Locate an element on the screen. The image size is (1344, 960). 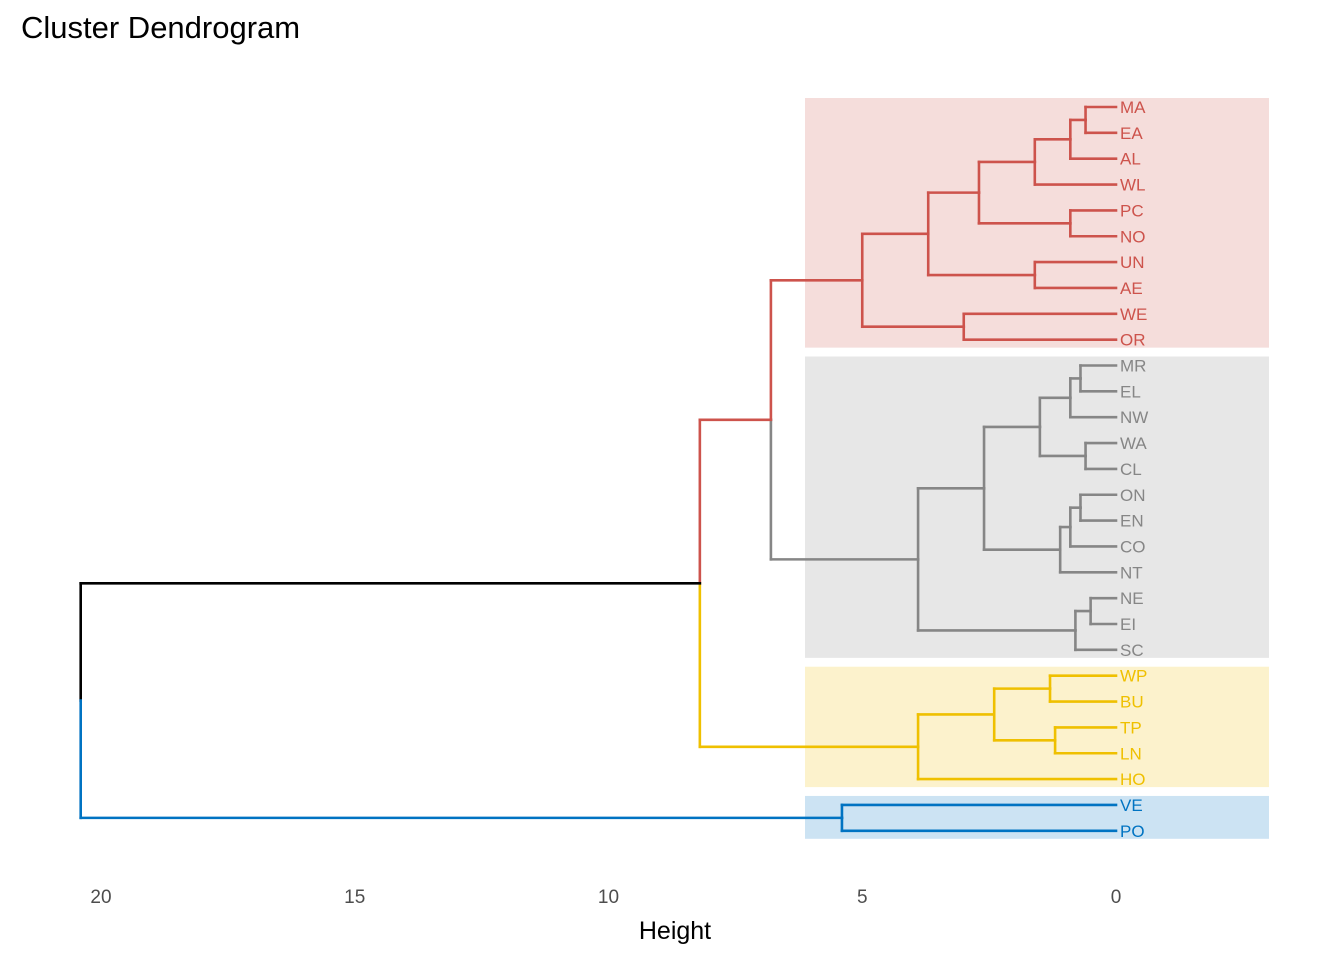
x-tick-label: 0 is located at coordinates (1116, 897).